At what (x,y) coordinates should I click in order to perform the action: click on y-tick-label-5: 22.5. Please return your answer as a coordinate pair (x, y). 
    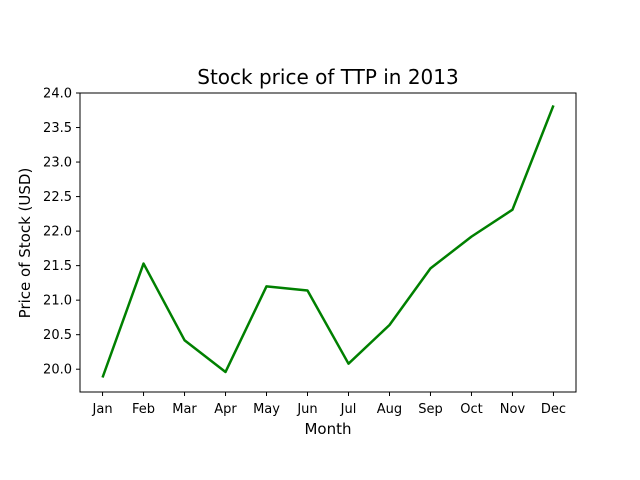
    Looking at the image, I should click on (57, 197).